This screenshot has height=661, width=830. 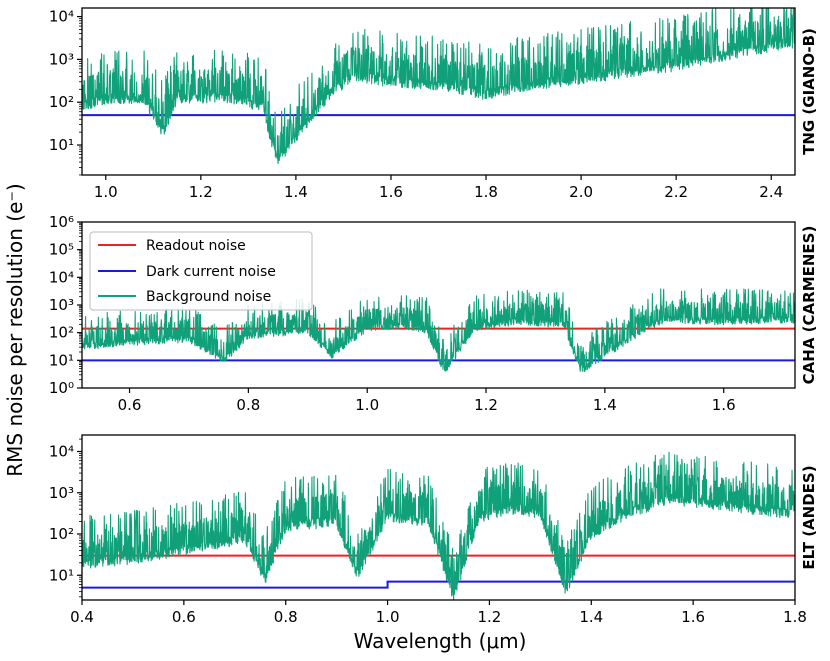 What do you see at coordinates (61, 222) in the screenshot?
I see `y-tick-label: 10⁶` at bounding box center [61, 222].